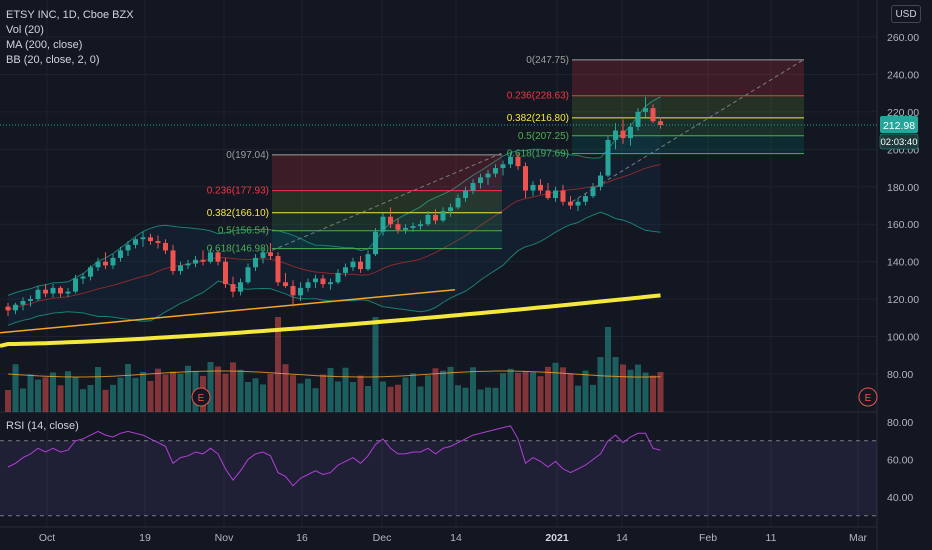 This screenshot has height=550, width=932. What do you see at coordinates (224, 538) in the screenshot?
I see `time-tick-label: Nov` at bounding box center [224, 538].